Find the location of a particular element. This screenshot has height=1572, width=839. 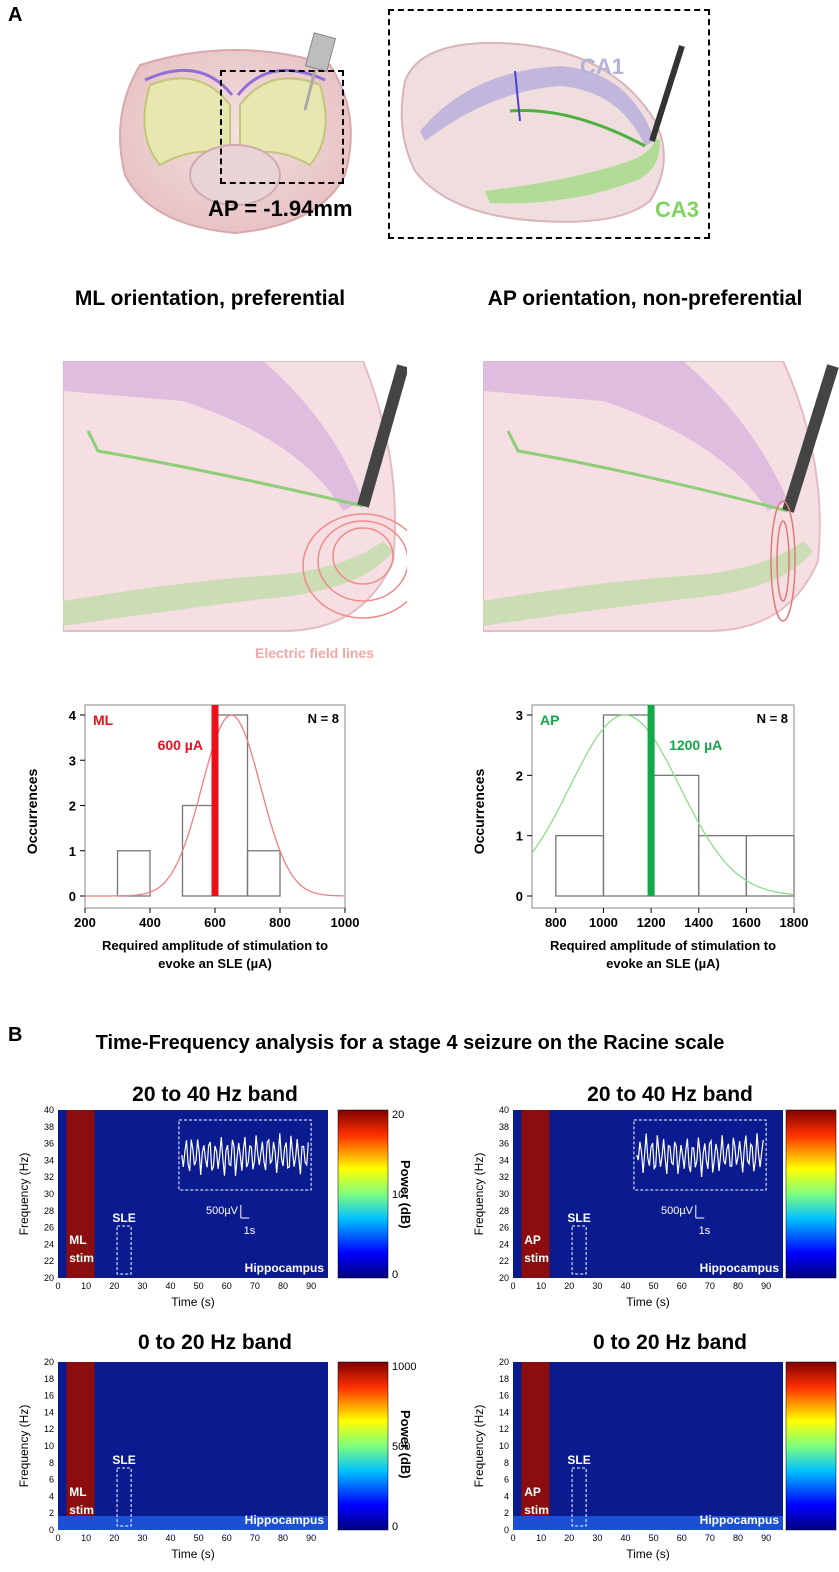

time-tick-label: 20 is located at coordinates (569, 1538).